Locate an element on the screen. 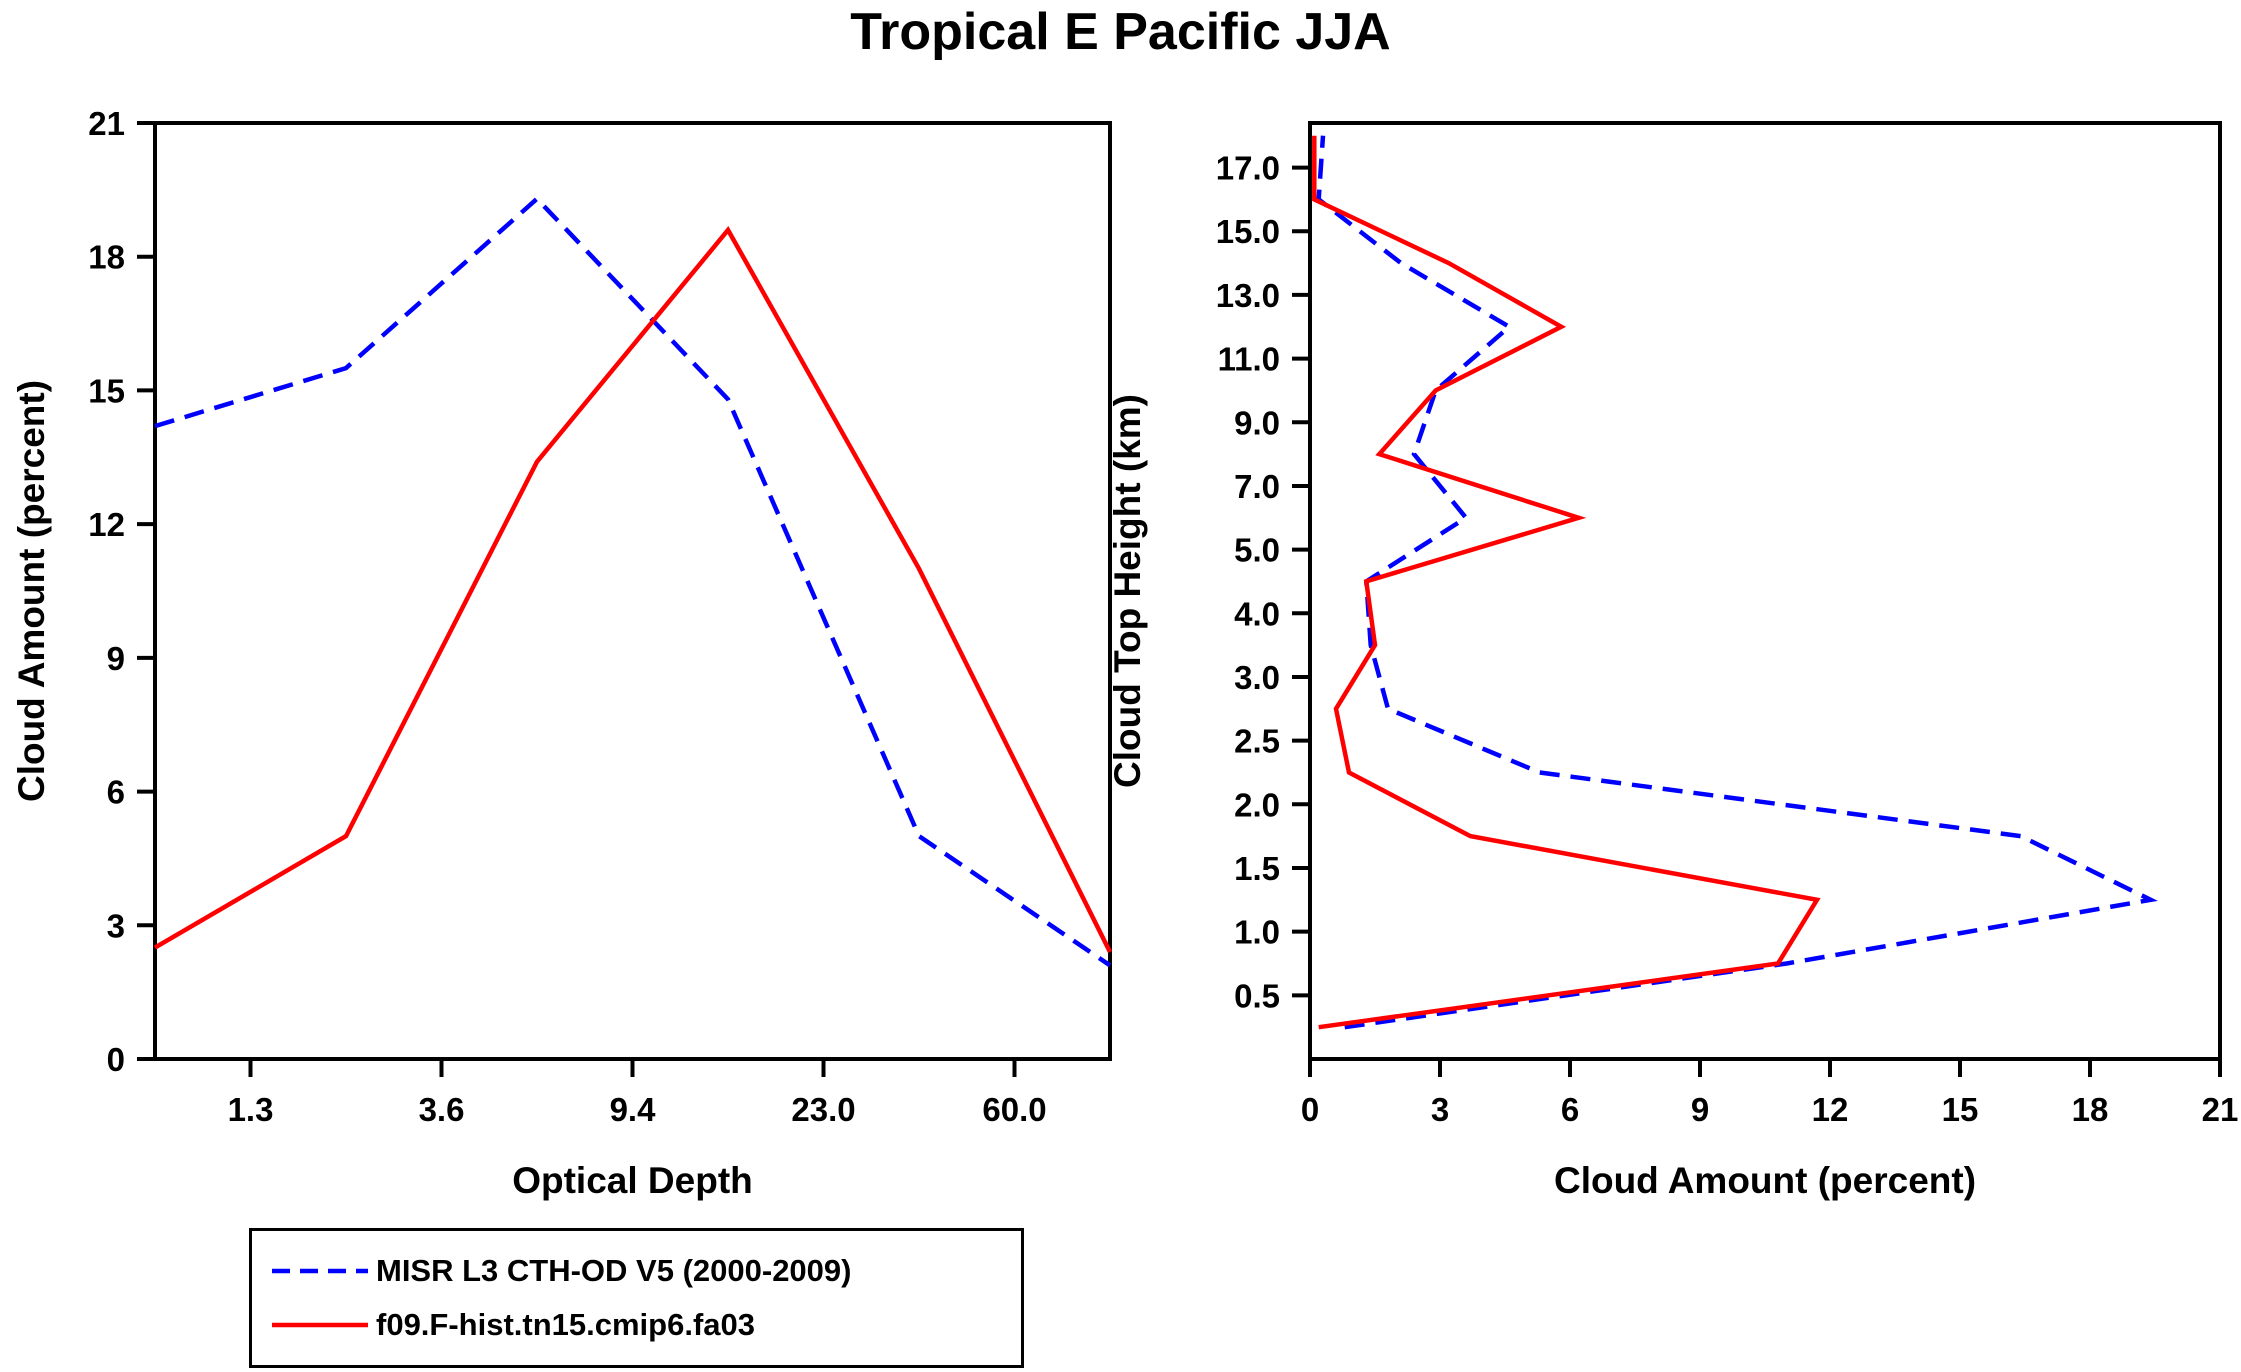 The image size is (2241, 1372). y-tick-label: 12 is located at coordinates (106, 524).